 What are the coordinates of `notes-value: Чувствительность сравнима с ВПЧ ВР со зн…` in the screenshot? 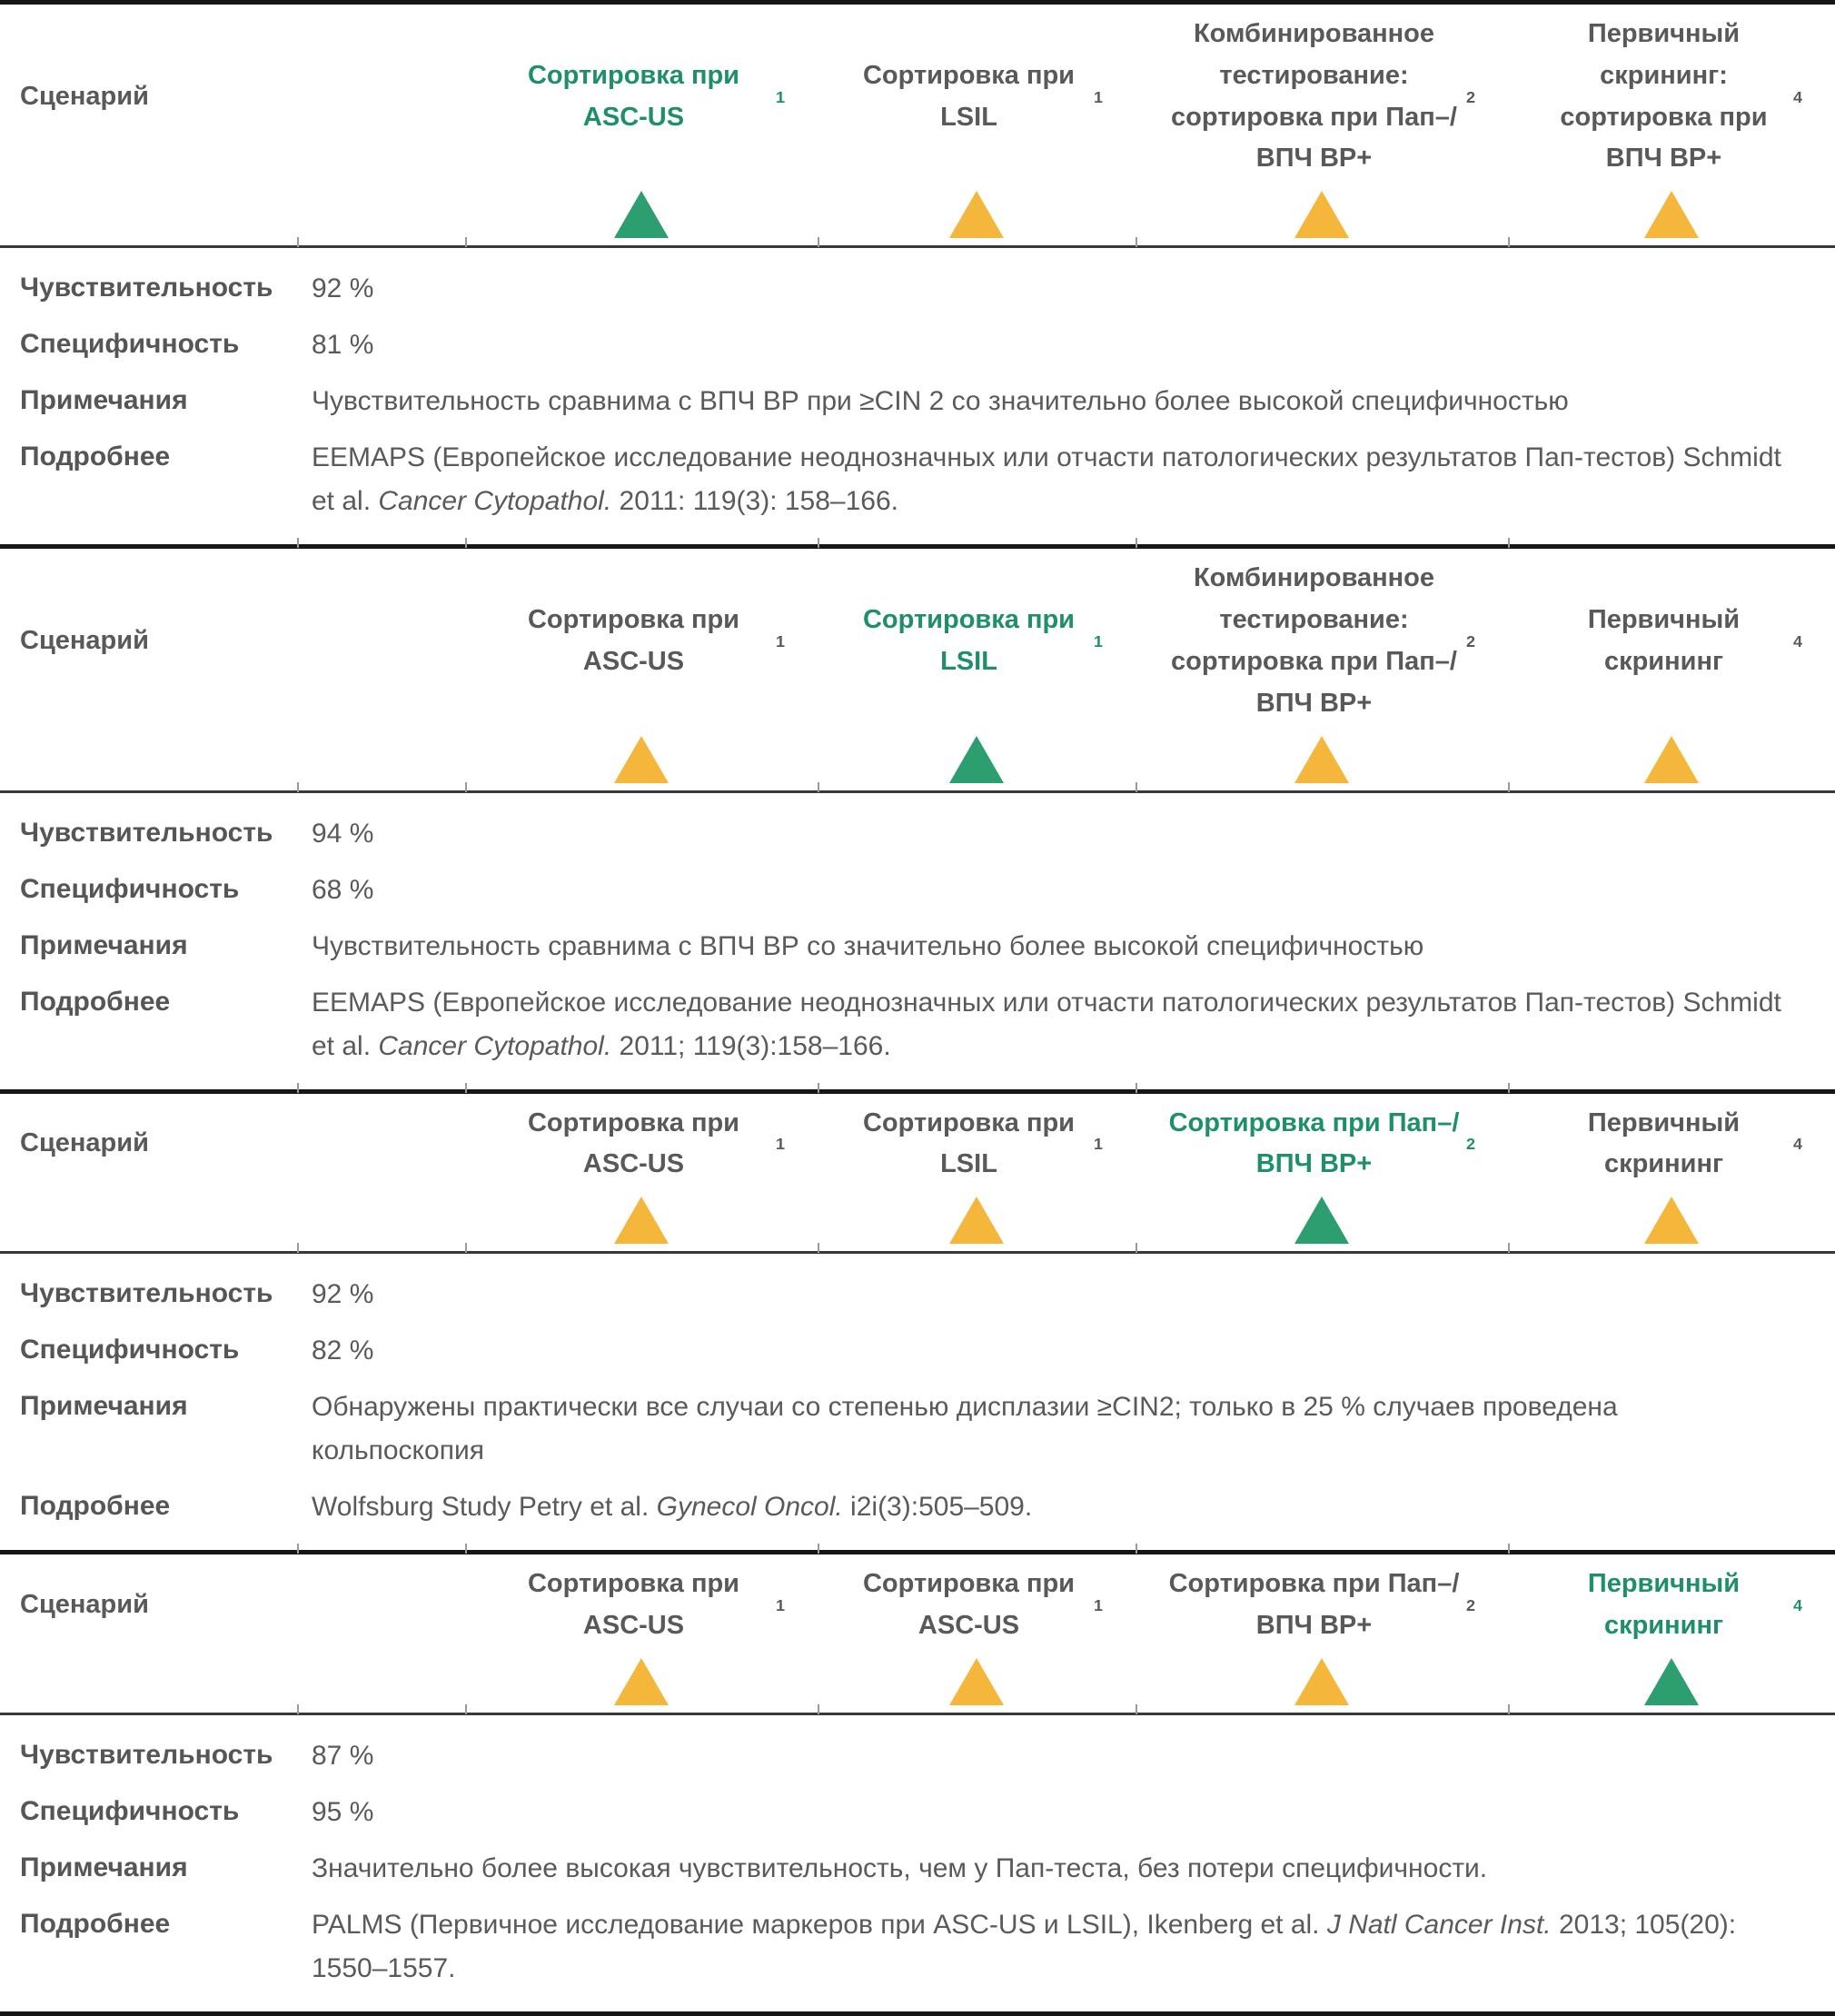 It's located at (868, 945).